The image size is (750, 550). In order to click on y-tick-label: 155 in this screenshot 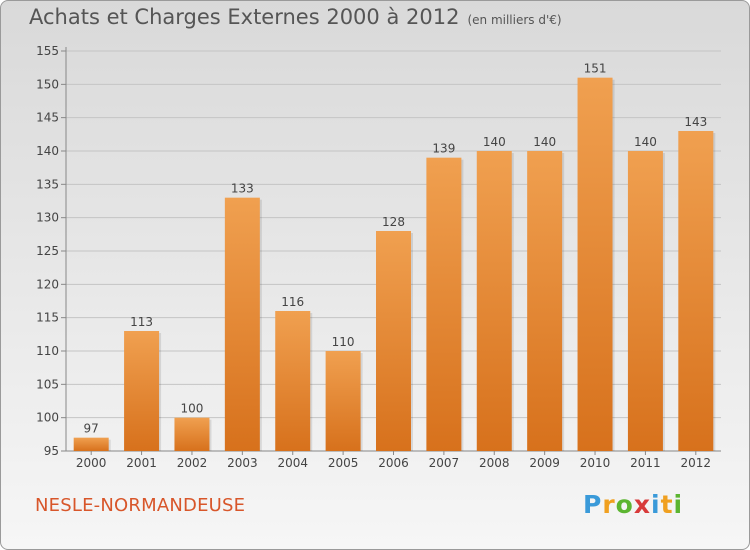, I will do `click(47, 51)`.